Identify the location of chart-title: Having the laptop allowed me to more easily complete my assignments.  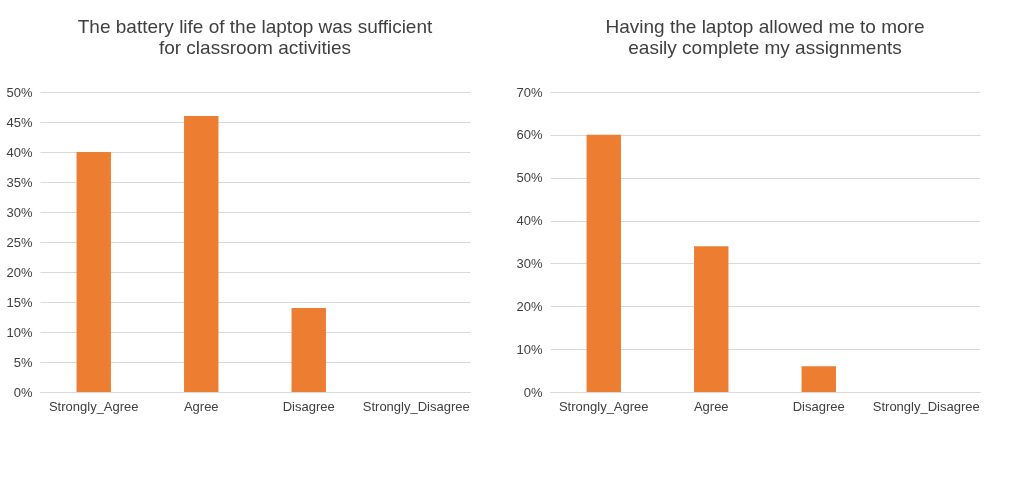
(765, 37).